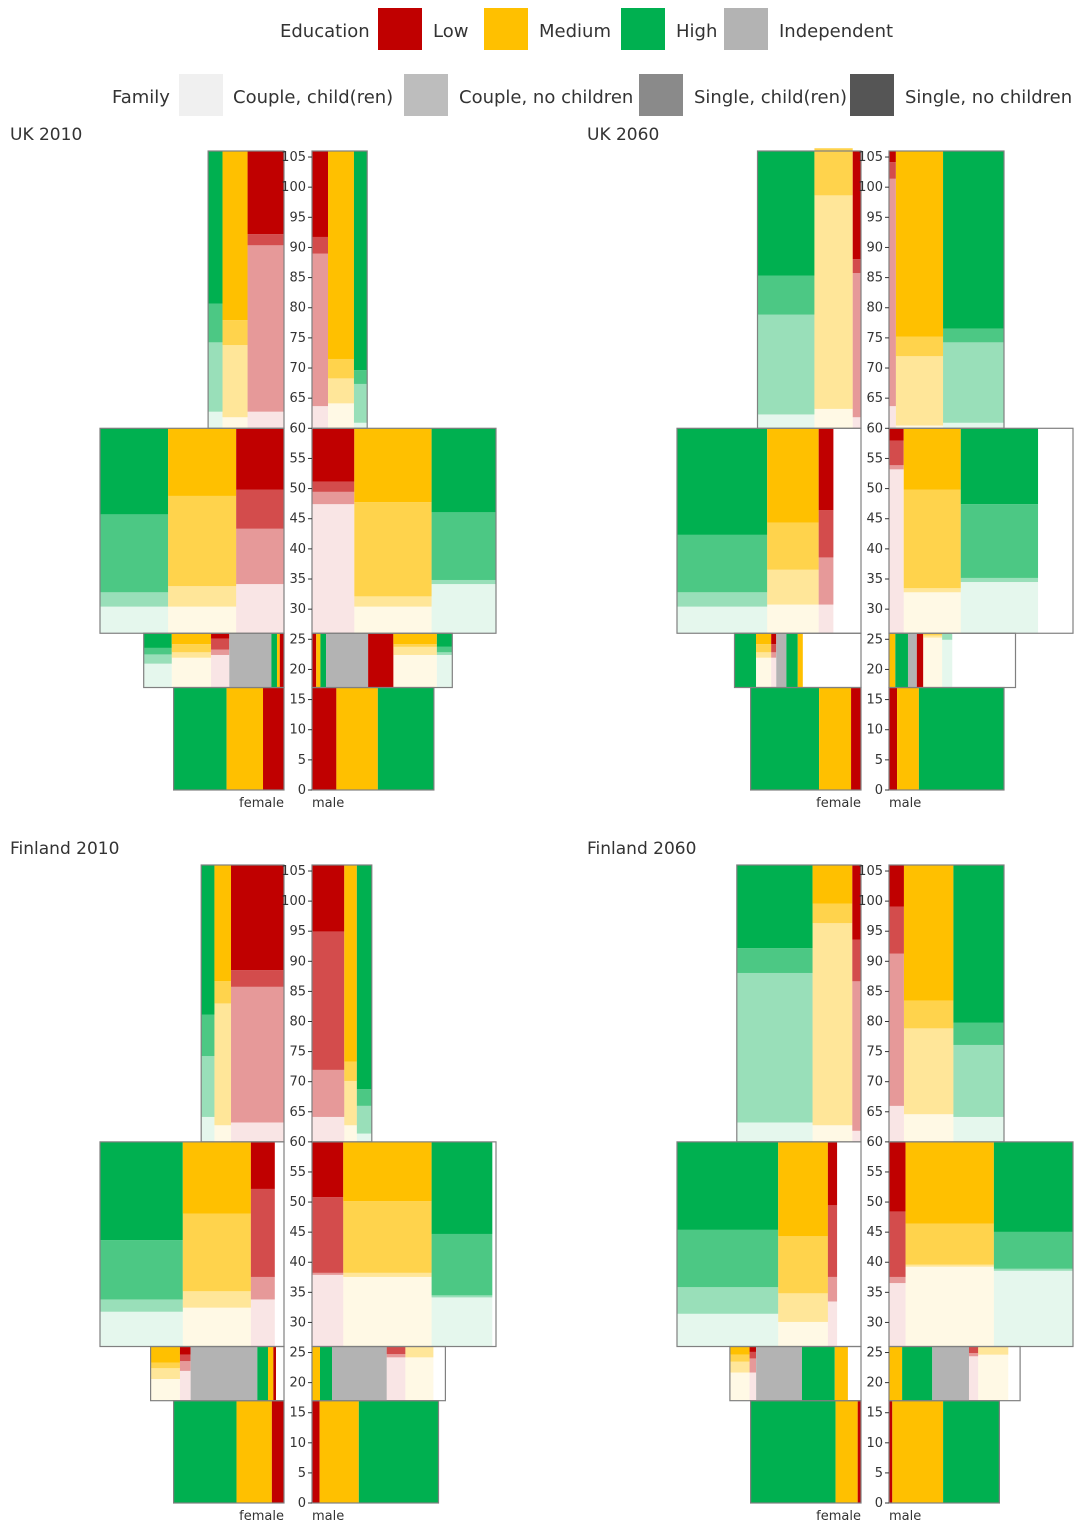 The image size is (1074, 1526). Describe the element at coordinates (874, 609) in the screenshot. I see `y-tick-label: 30` at that location.